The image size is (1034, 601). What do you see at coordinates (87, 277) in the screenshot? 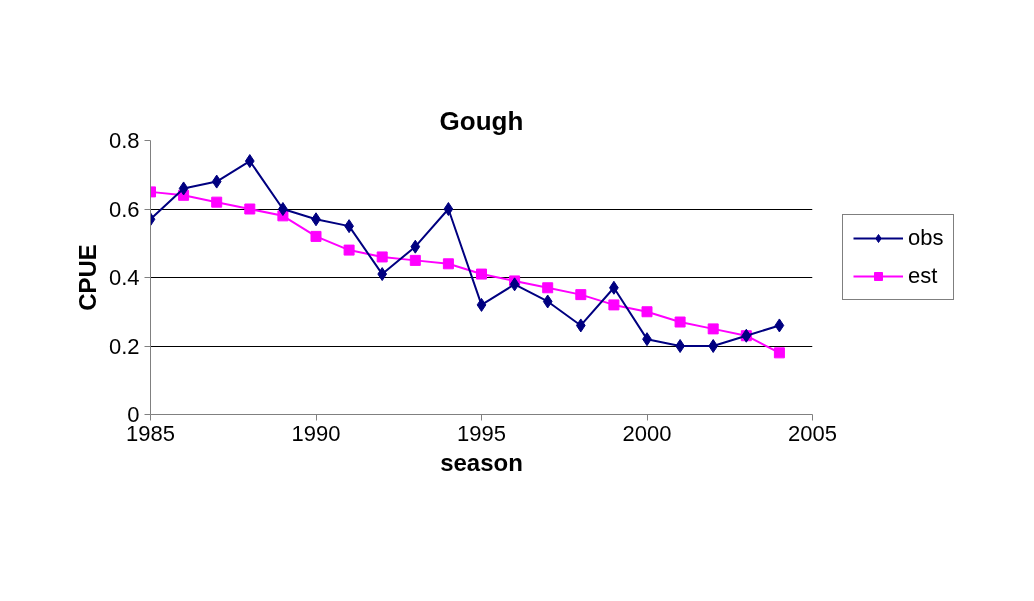
I see `y-axis-title: CPUE` at bounding box center [87, 277].